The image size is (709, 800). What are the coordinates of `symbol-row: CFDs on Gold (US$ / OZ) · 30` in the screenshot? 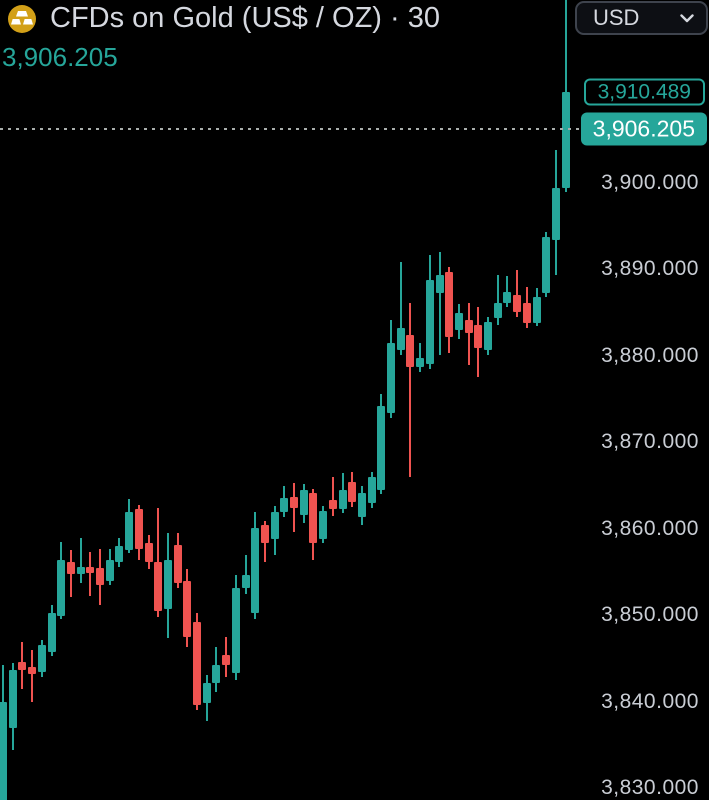 It's located at (224, 18).